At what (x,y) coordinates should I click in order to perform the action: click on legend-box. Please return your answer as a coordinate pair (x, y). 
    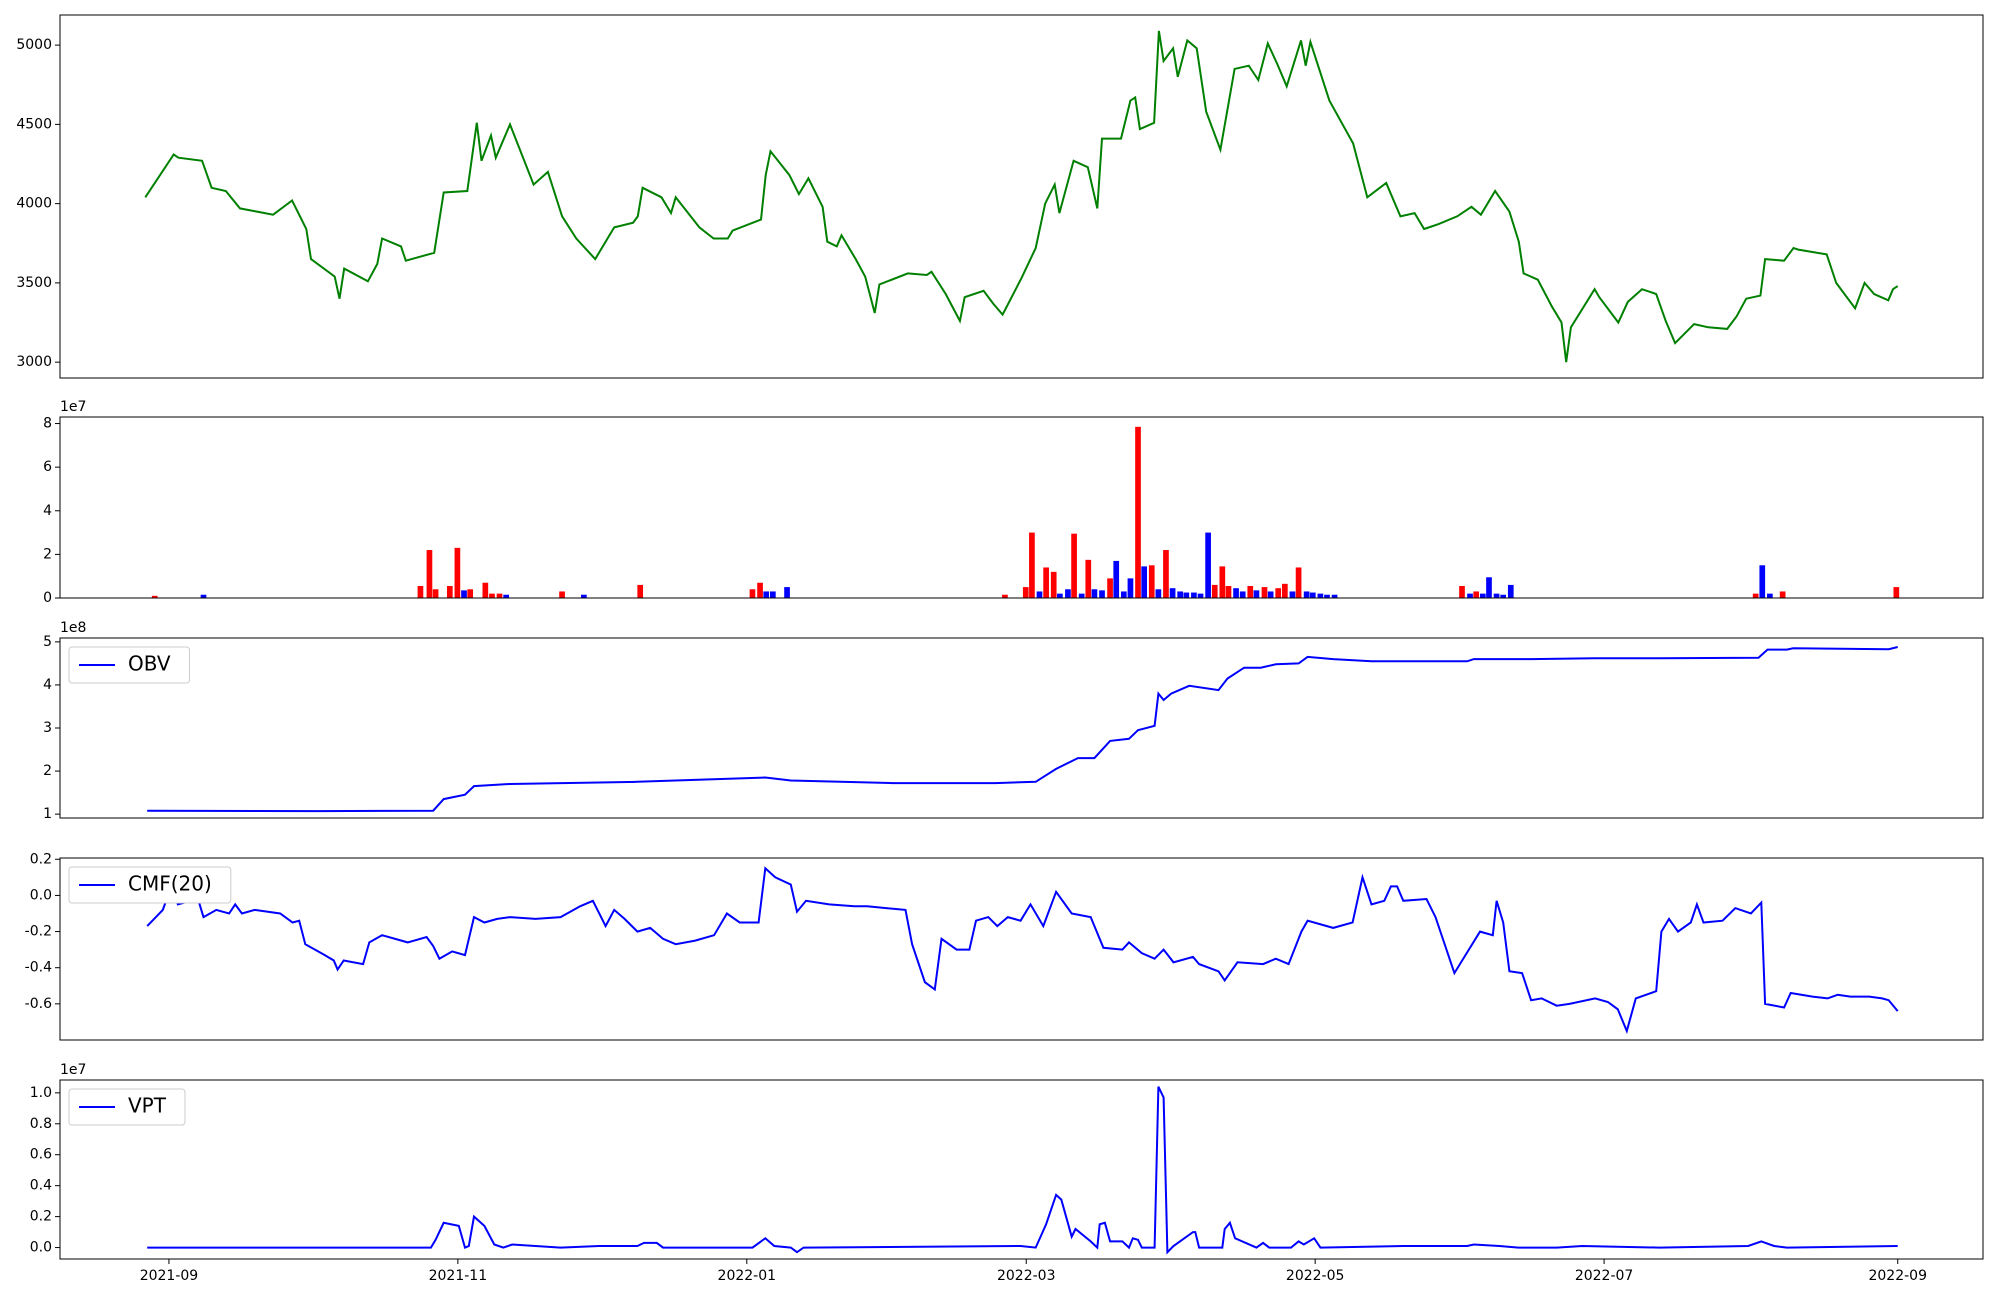
    Looking at the image, I should click on (150, 885).